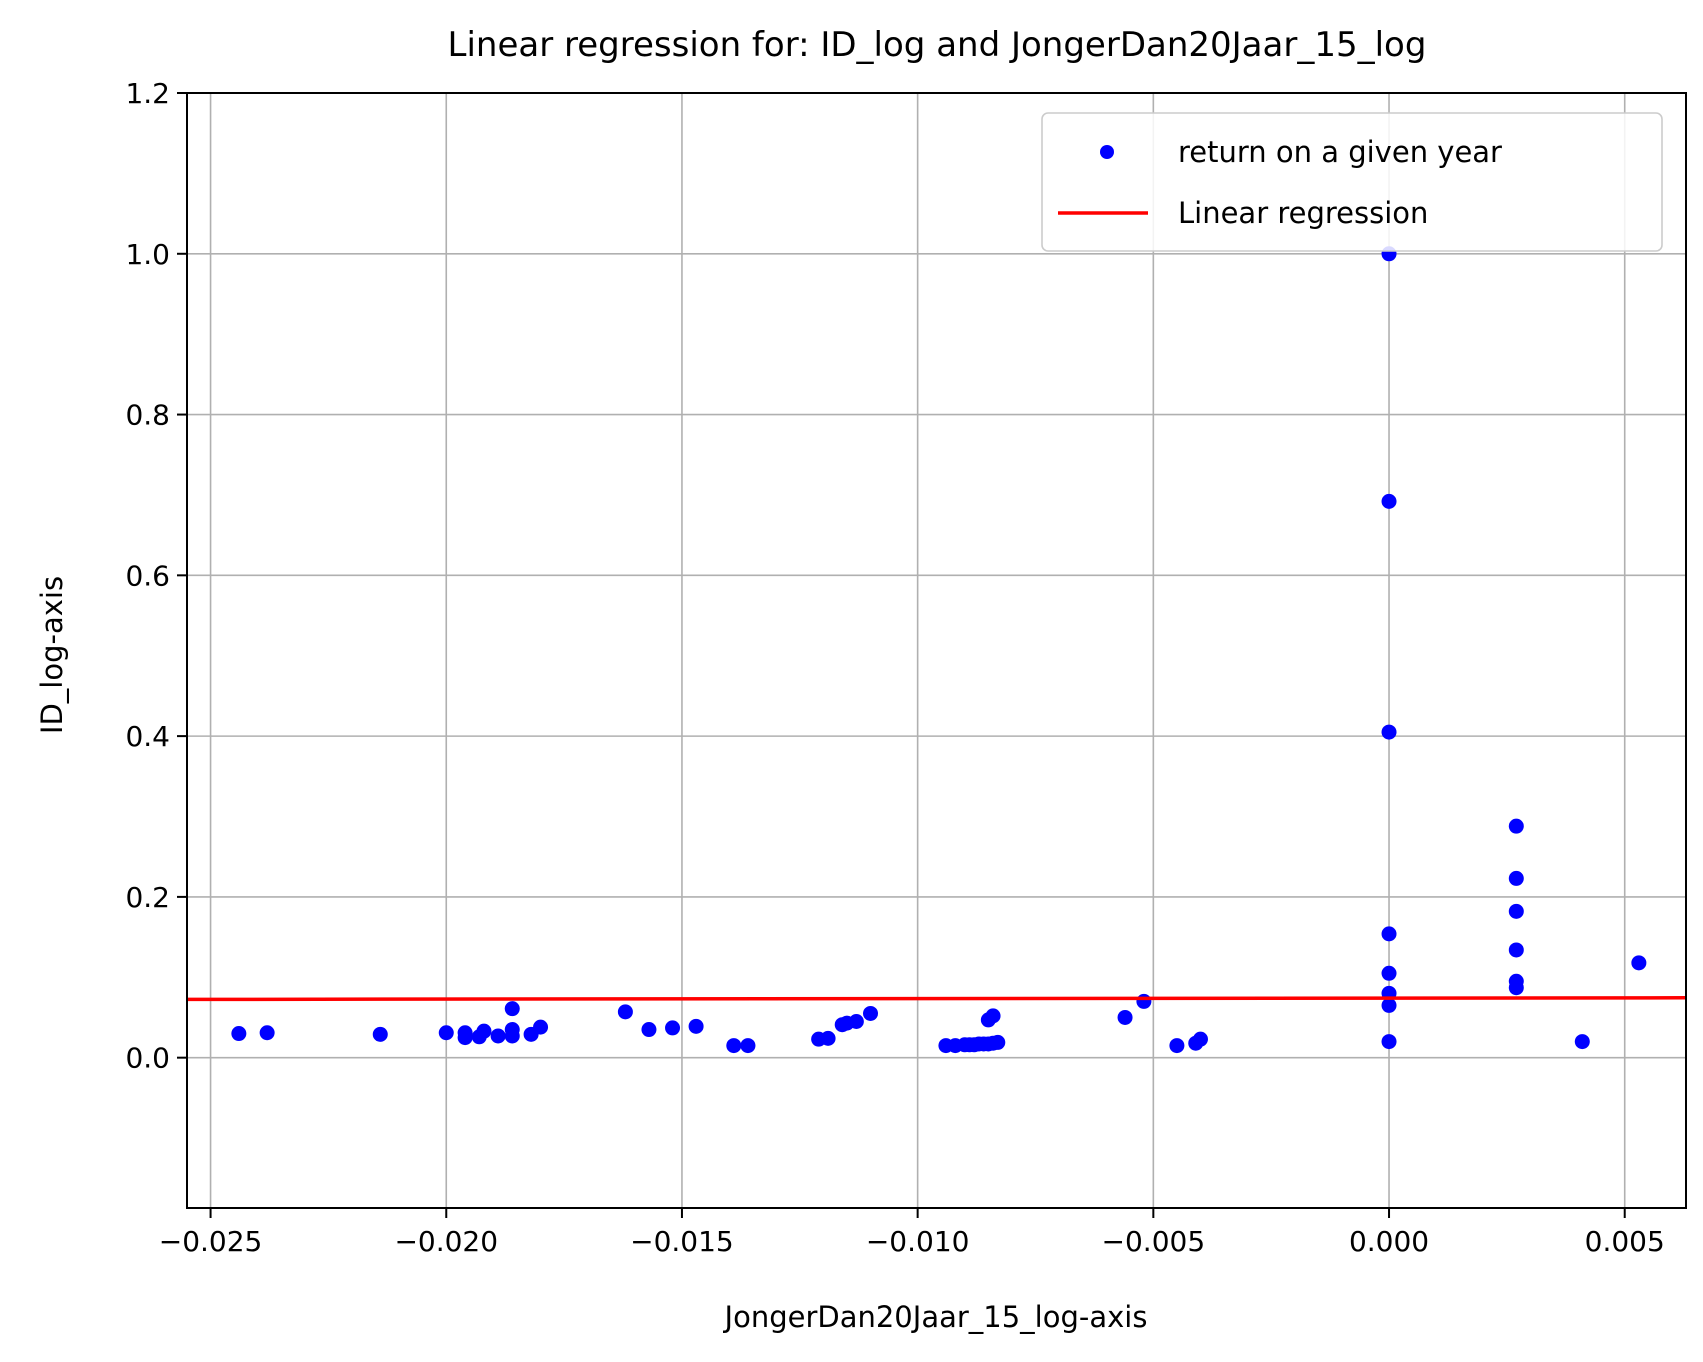 This screenshot has height=1362, width=1703. I want to click on y-axis-label: ID_log-axis, so click(52, 655).